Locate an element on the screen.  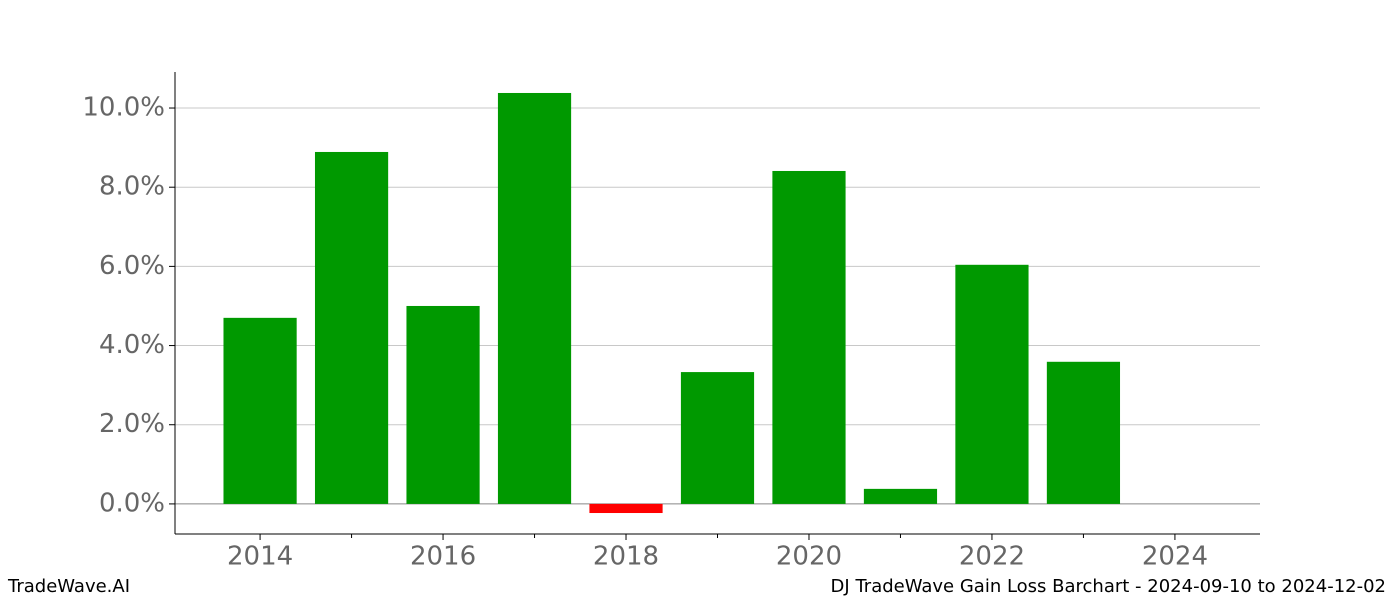
x-tick-label: 2018 is located at coordinates (626, 557).